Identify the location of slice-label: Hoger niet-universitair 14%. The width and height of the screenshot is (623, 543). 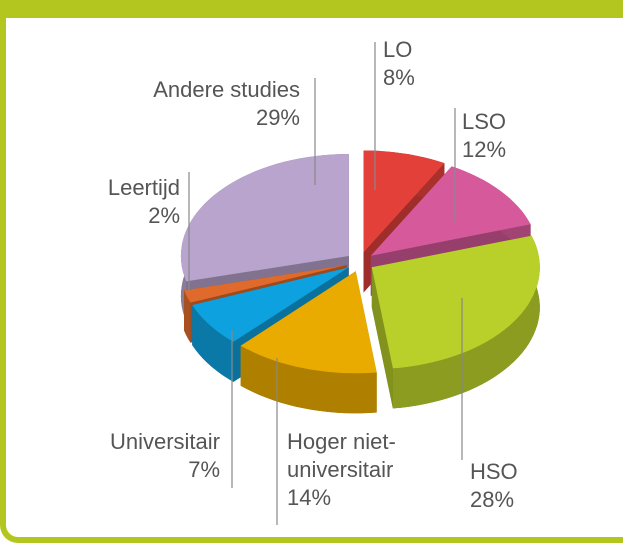
(352, 470).